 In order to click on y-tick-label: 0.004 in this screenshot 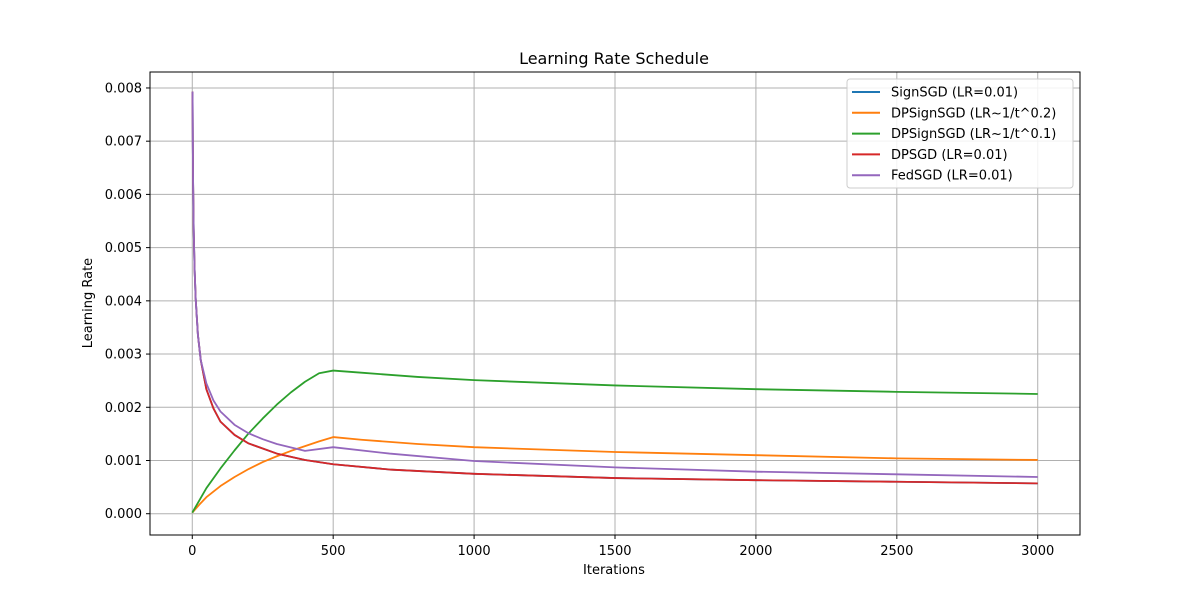, I will do `click(123, 301)`.